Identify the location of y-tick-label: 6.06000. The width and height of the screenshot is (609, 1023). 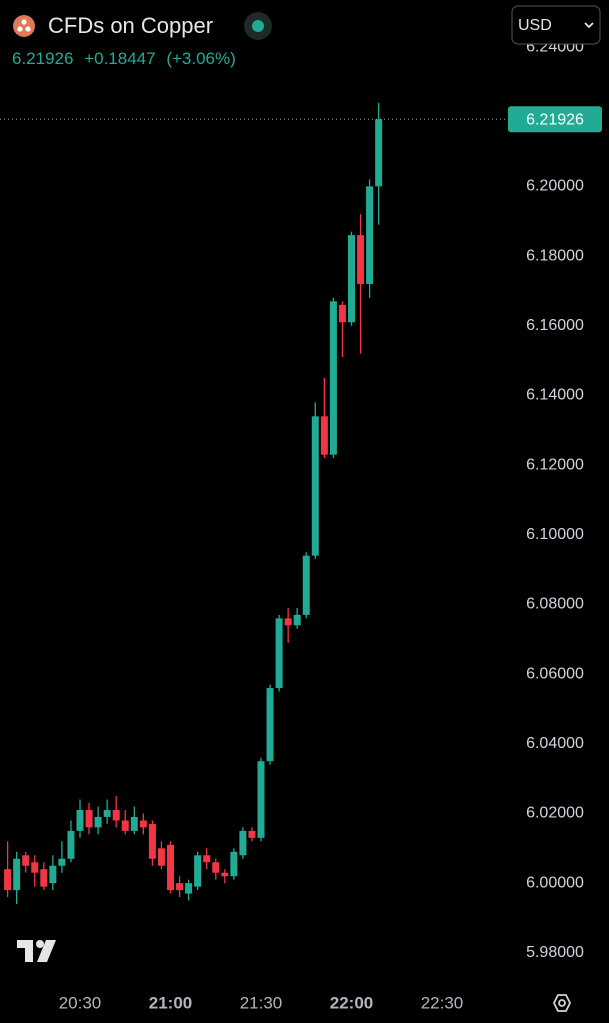
(555, 673).